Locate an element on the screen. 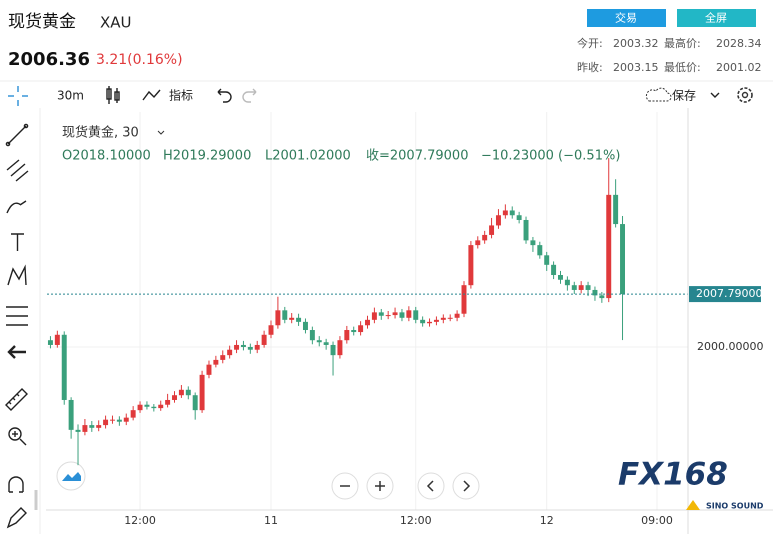  undo-icon is located at coordinates (224, 95).